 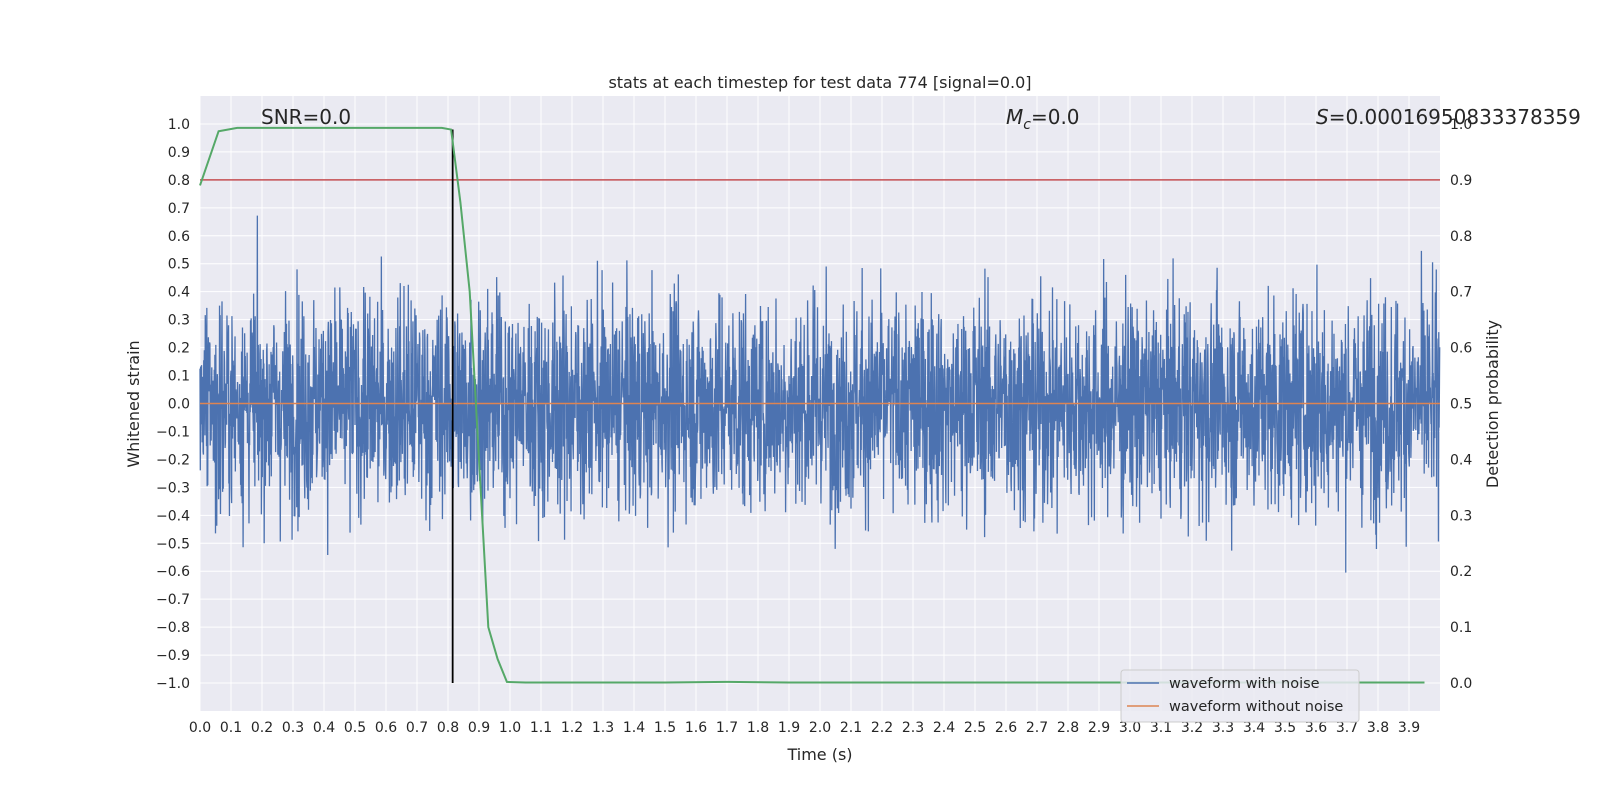 What do you see at coordinates (1461, 628) in the screenshot?
I see `y2-tick-label: 0.1` at bounding box center [1461, 628].